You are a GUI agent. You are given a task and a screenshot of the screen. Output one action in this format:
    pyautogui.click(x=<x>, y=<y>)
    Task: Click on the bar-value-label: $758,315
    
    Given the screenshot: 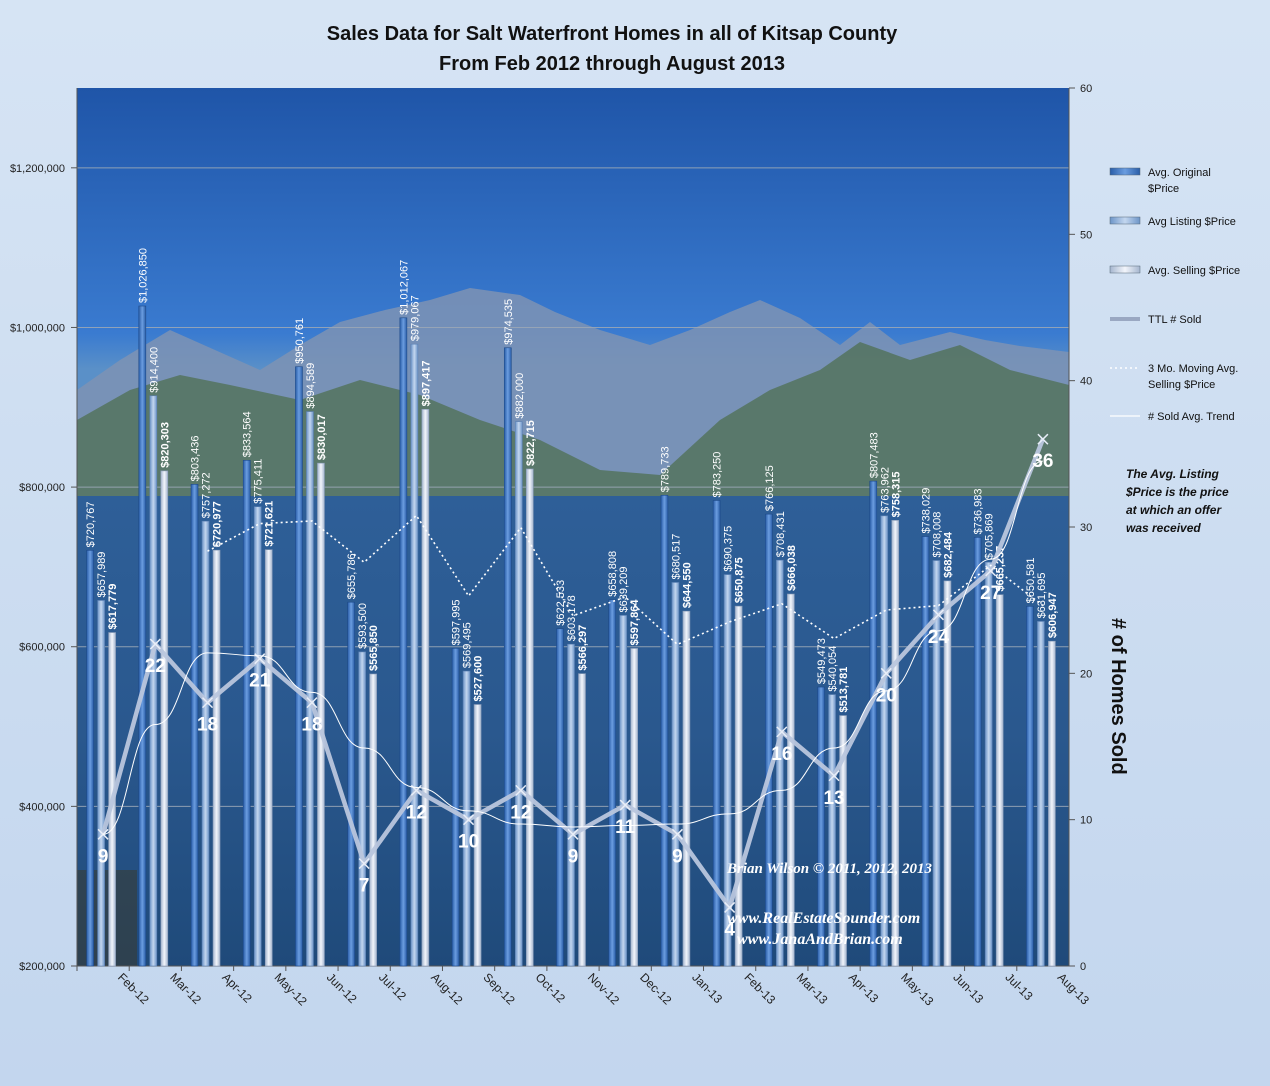 What is the action you would take?
    pyautogui.click(x=896, y=494)
    